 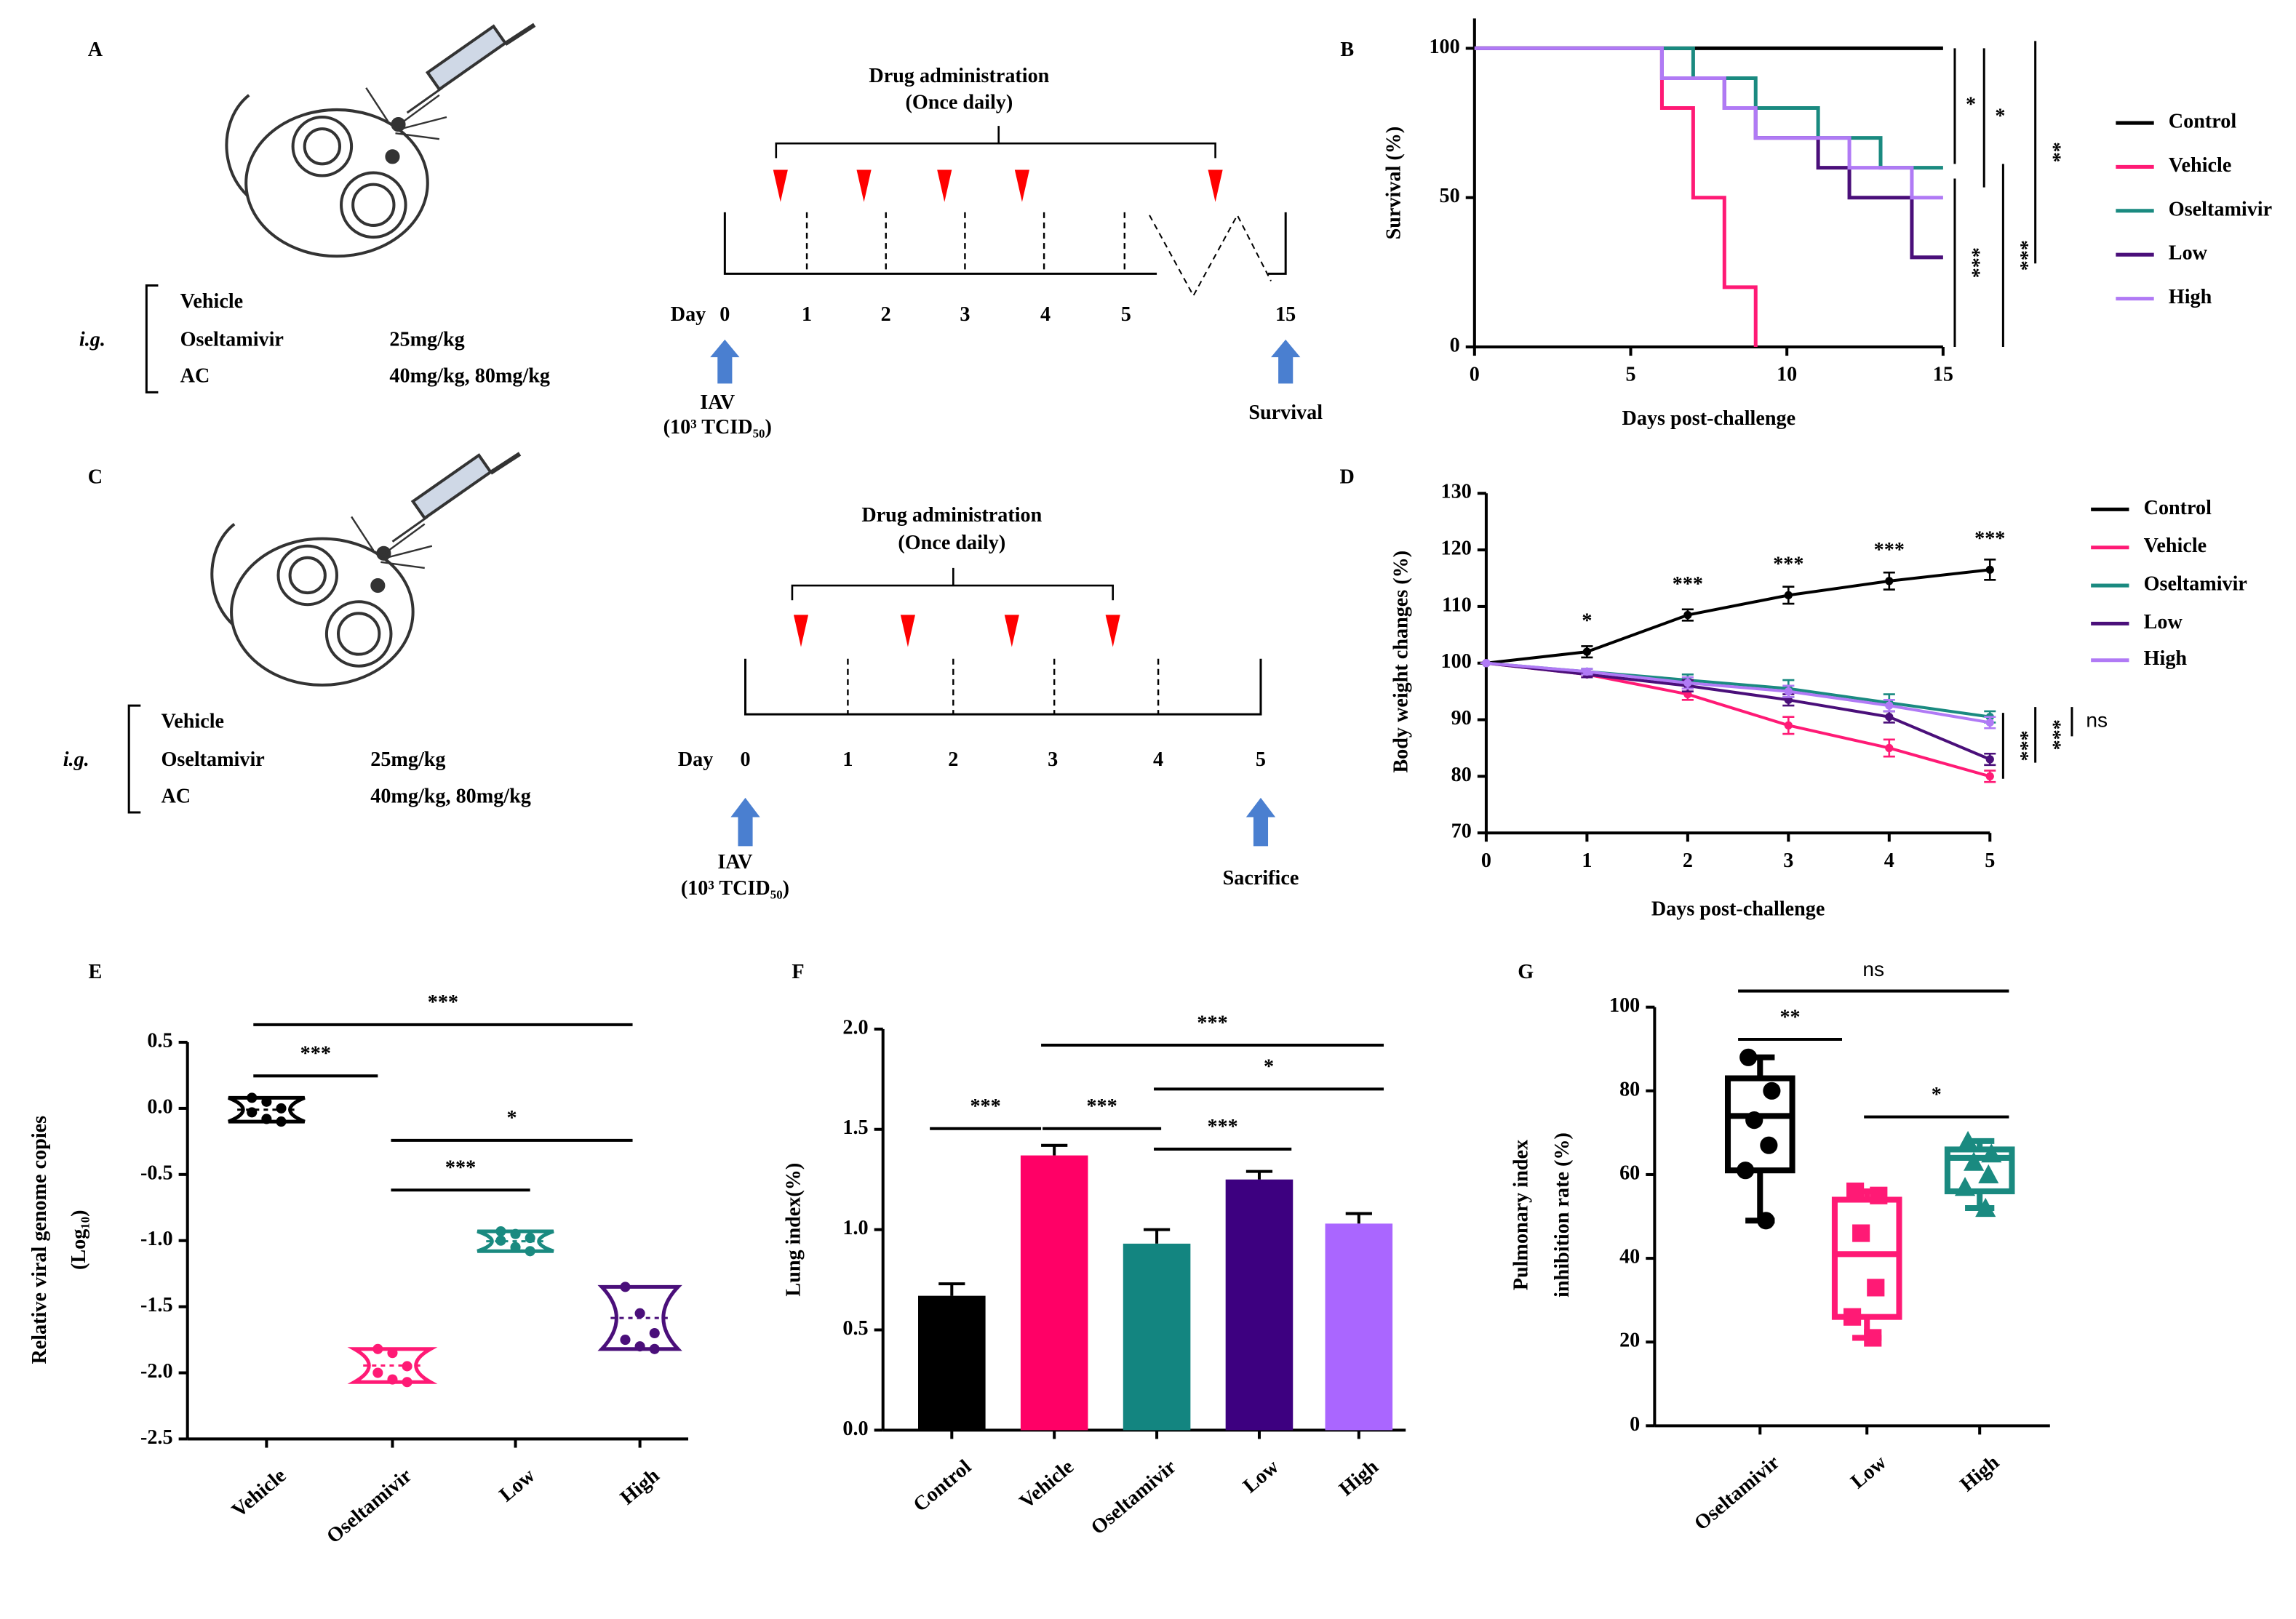 What do you see at coordinates (307, 575) in the screenshot?
I see `mouse-ear` at bounding box center [307, 575].